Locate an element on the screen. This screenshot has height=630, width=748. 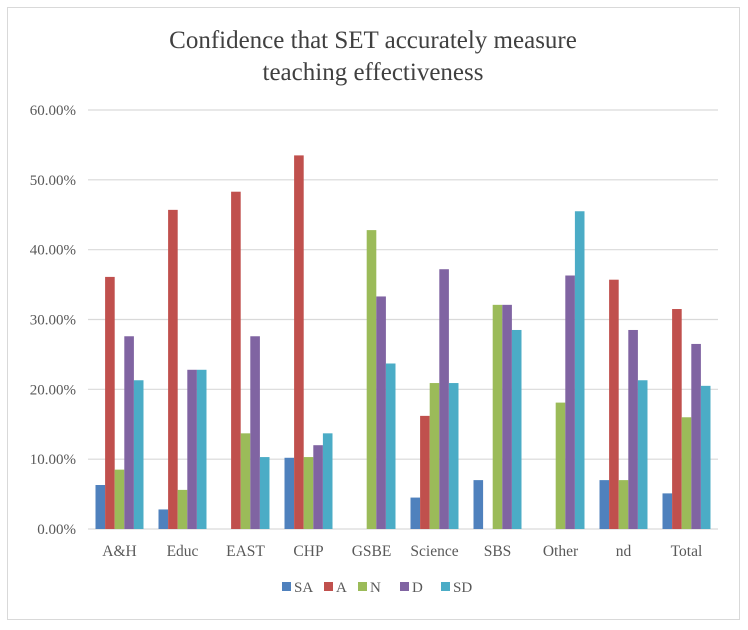
bar-D-Other is located at coordinates (570, 402).